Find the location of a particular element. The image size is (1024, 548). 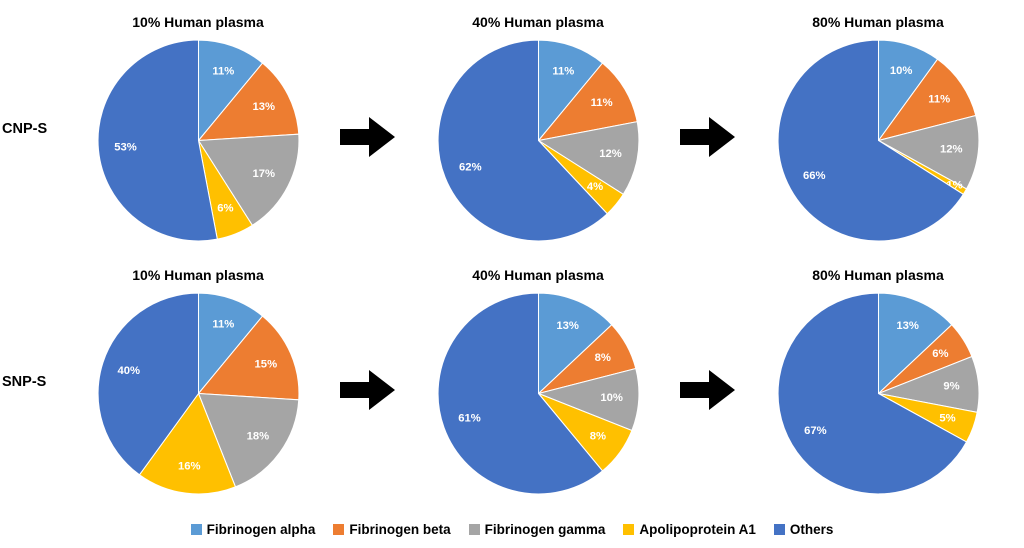

pie: 13% 6% 9% 5% 67% is located at coordinates (878, 393).